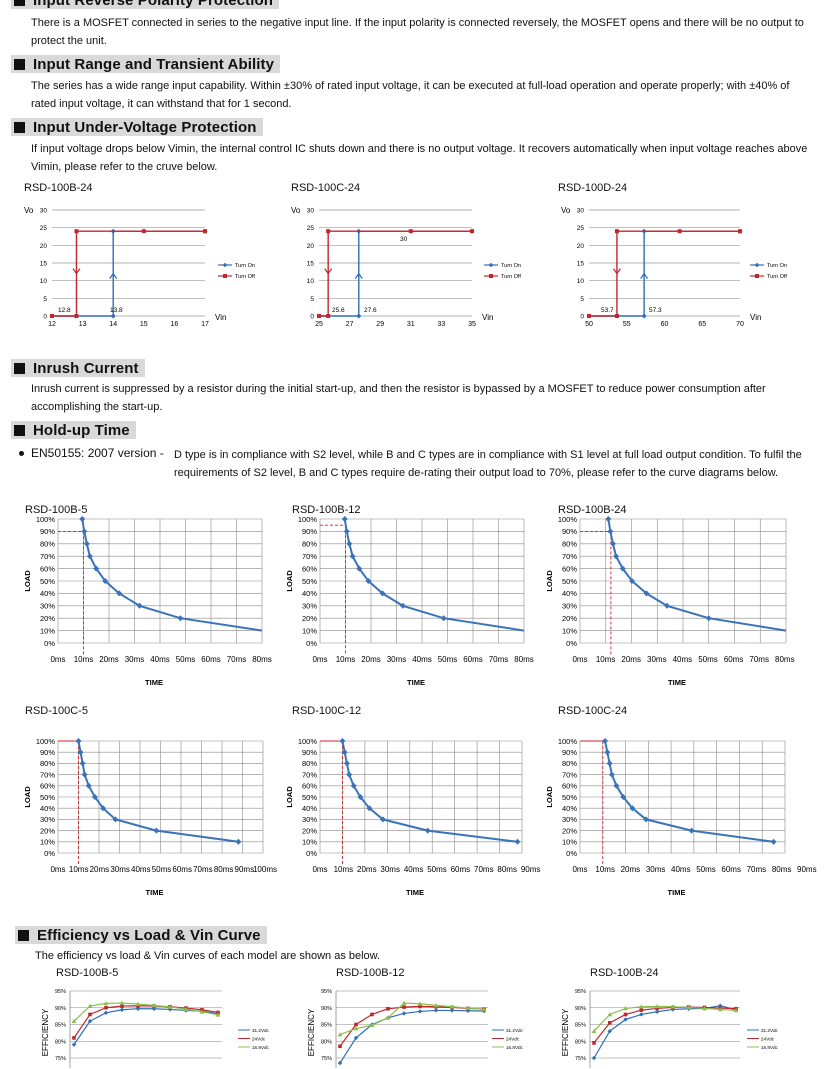  What do you see at coordinates (581, 281) in the screenshot?
I see `y-tick-label: 10` at bounding box center [581, 281].